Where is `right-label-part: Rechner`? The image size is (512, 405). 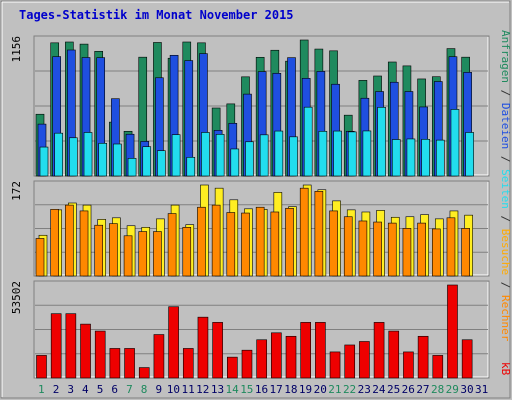 right-label-part: Rechner is located at coordinates (505, 318).